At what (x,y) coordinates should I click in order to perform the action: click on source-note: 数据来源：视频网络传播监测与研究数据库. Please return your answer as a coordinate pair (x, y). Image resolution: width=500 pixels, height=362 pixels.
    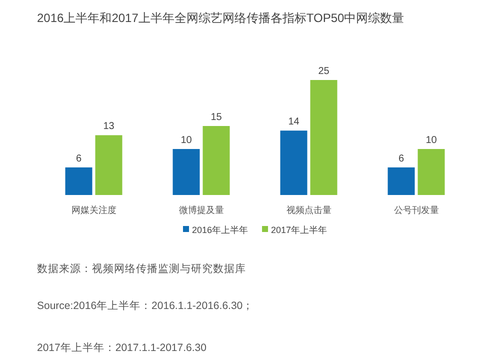
    Looking at the image, I should click on (141, 268).